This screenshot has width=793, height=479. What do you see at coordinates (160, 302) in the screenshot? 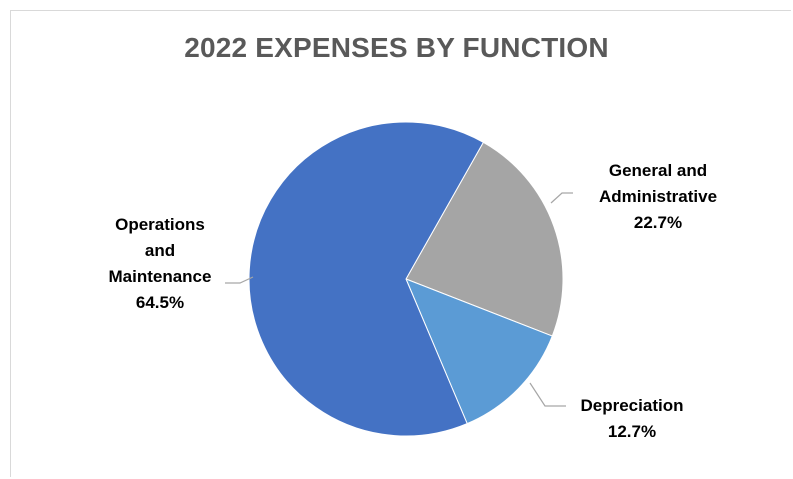
I see `data-label-value: 64.5%` at bounding box center [160, 302].